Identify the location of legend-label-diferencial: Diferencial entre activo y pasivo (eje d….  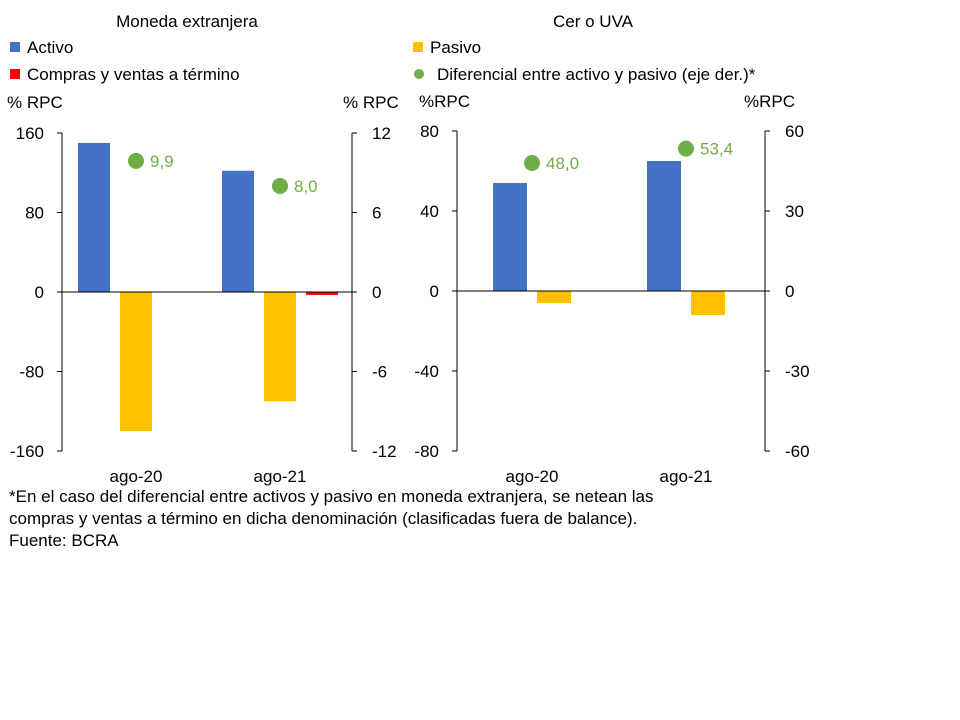
(596, 74).